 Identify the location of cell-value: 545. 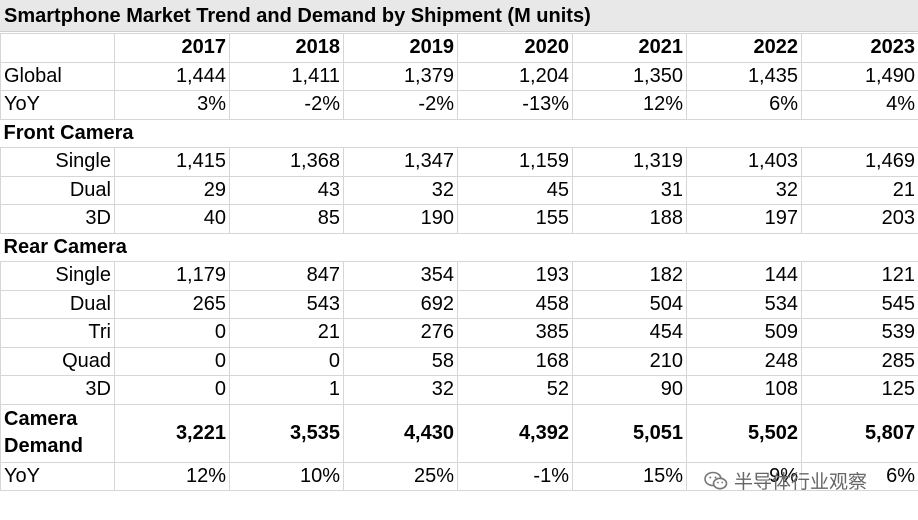
(859, 304).